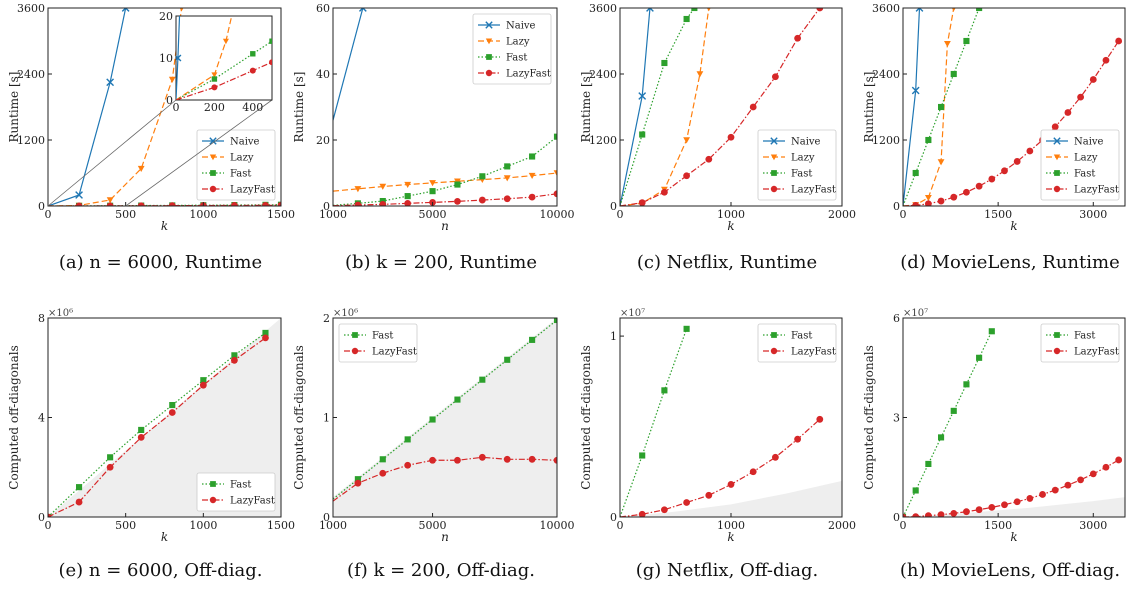  I want to click on legend-label: Lazy, so click(242, 158).